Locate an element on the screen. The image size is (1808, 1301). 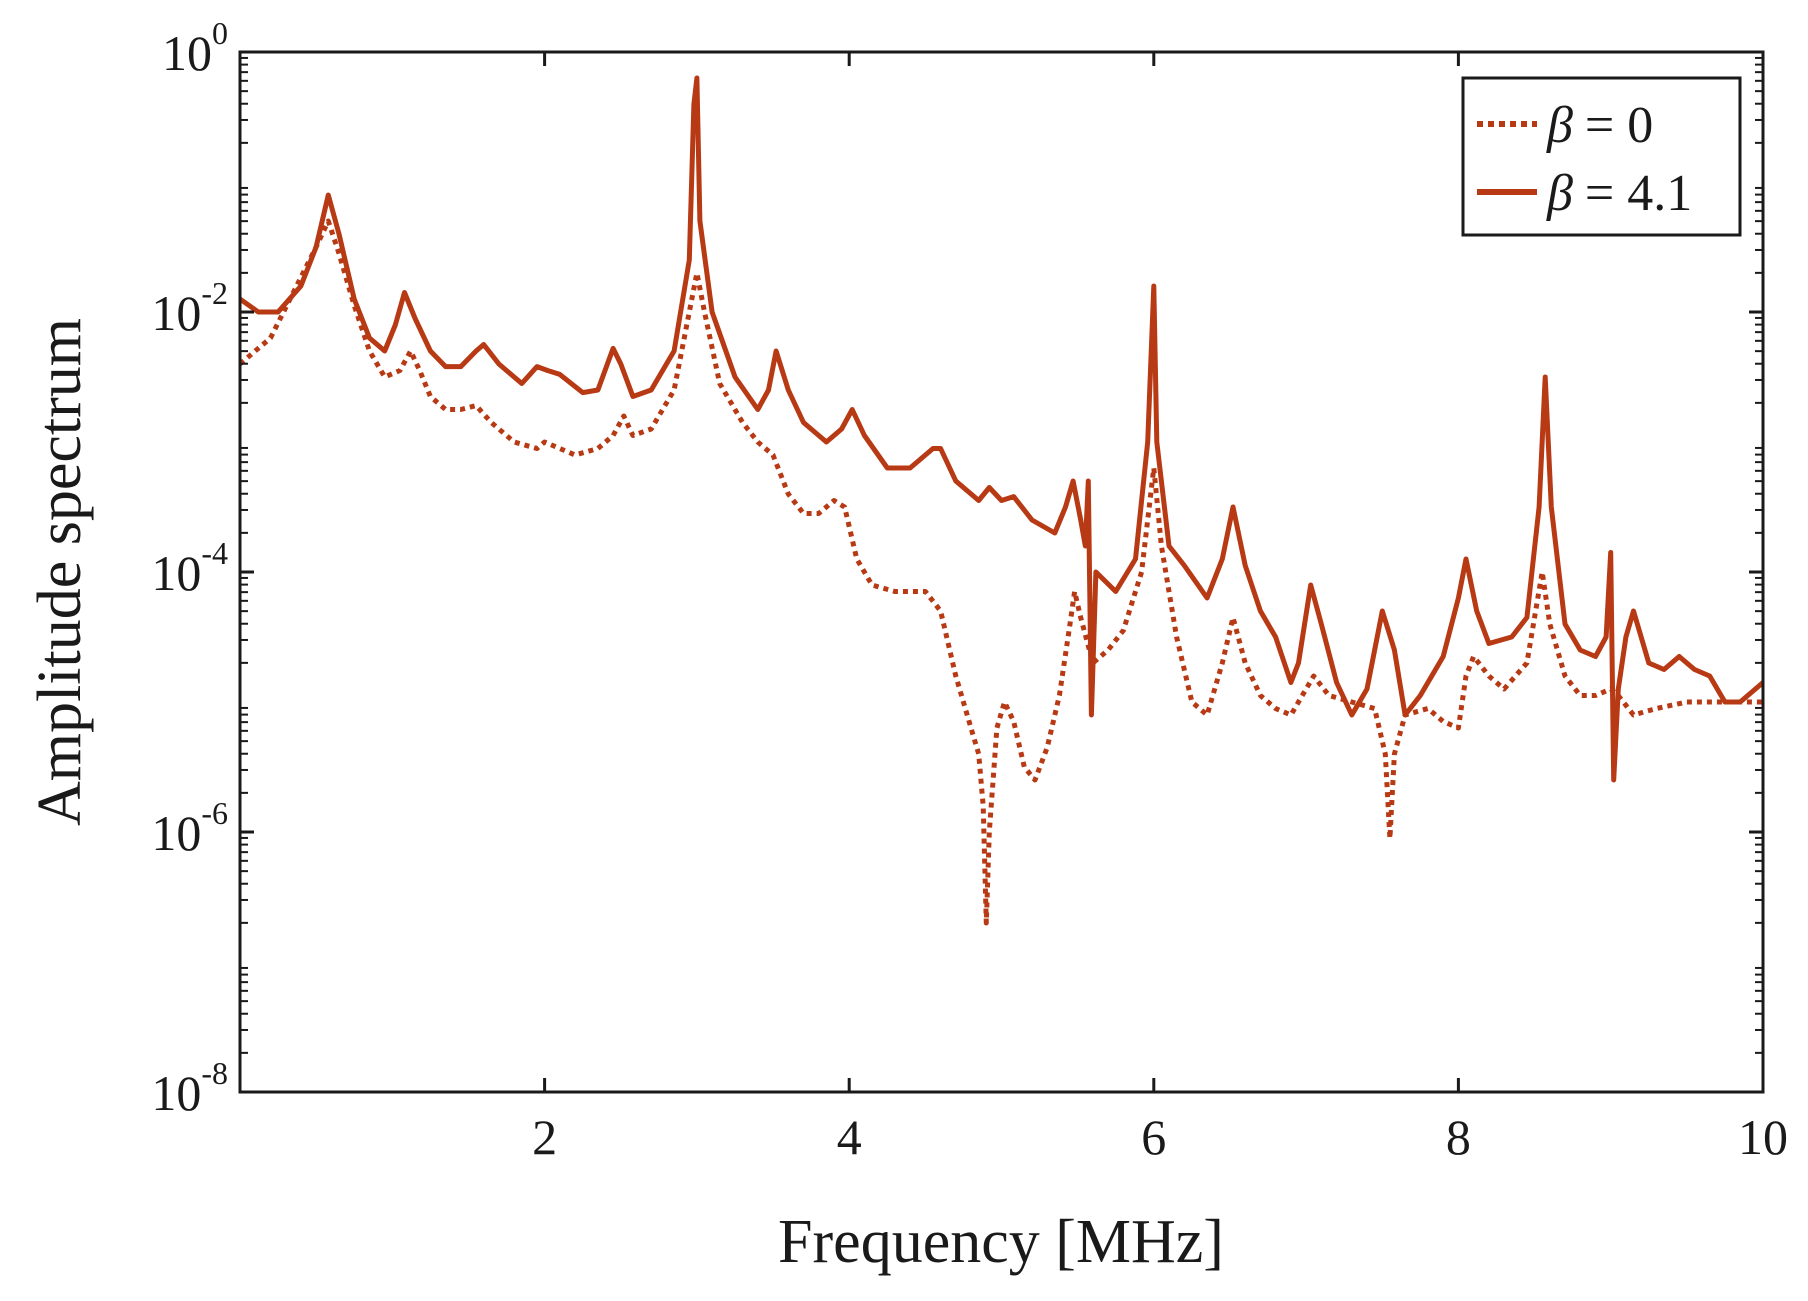
x-tick-label-10: 10 is located at coordinates (1763, 1137).